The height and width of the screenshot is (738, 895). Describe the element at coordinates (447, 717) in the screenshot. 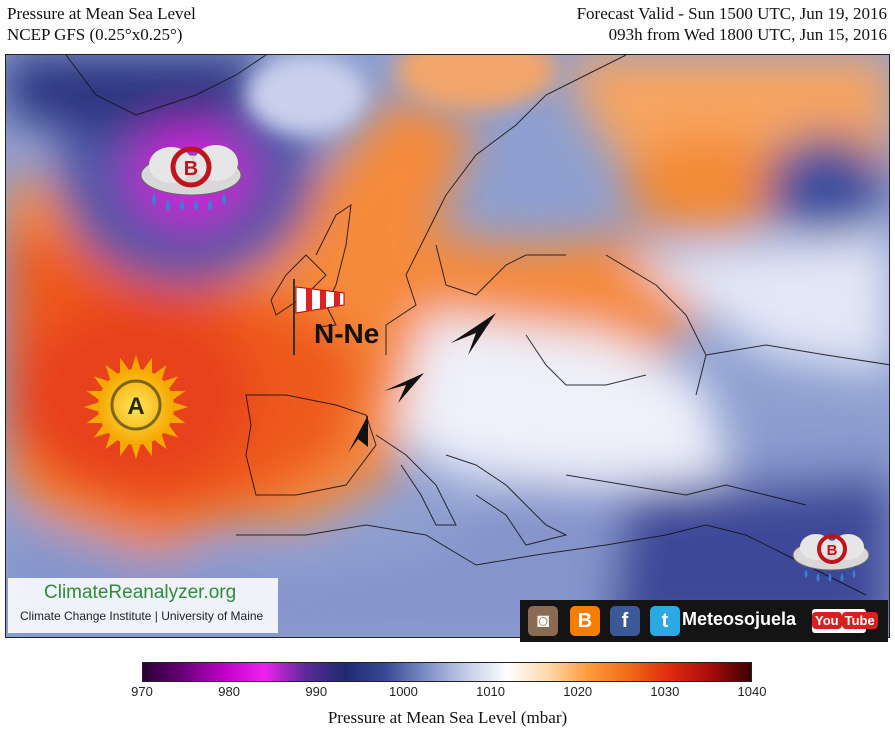

I see `colorbar-label: Pressure at Mean Sea Level (mbar)` at that location.